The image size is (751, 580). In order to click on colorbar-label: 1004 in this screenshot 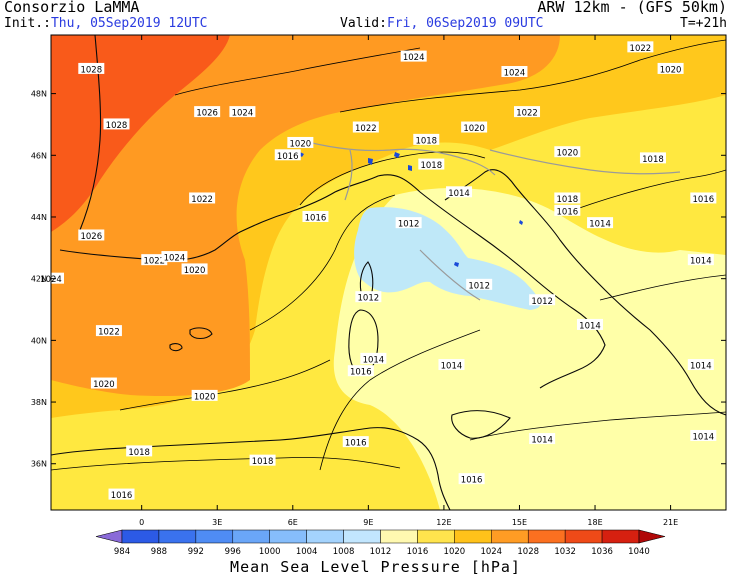, I will do `click(307, 552)`.